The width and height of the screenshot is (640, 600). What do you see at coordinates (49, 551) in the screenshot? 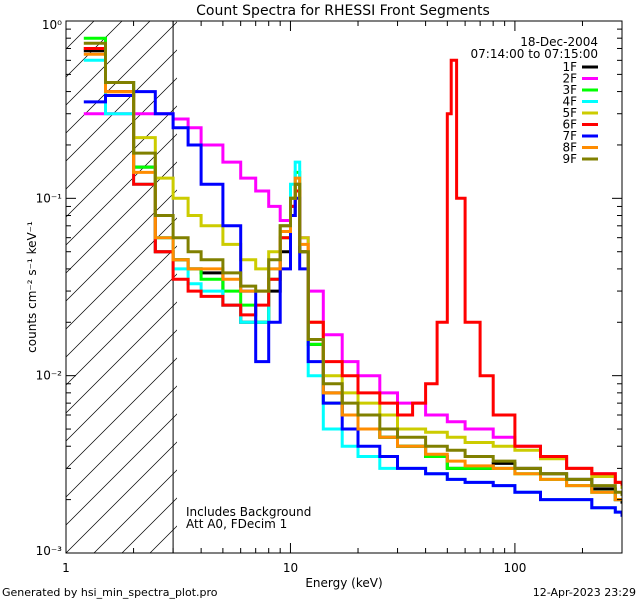
I see `y-tick-label-1e-3: 10⁻³` at bounding box center [49, 551].